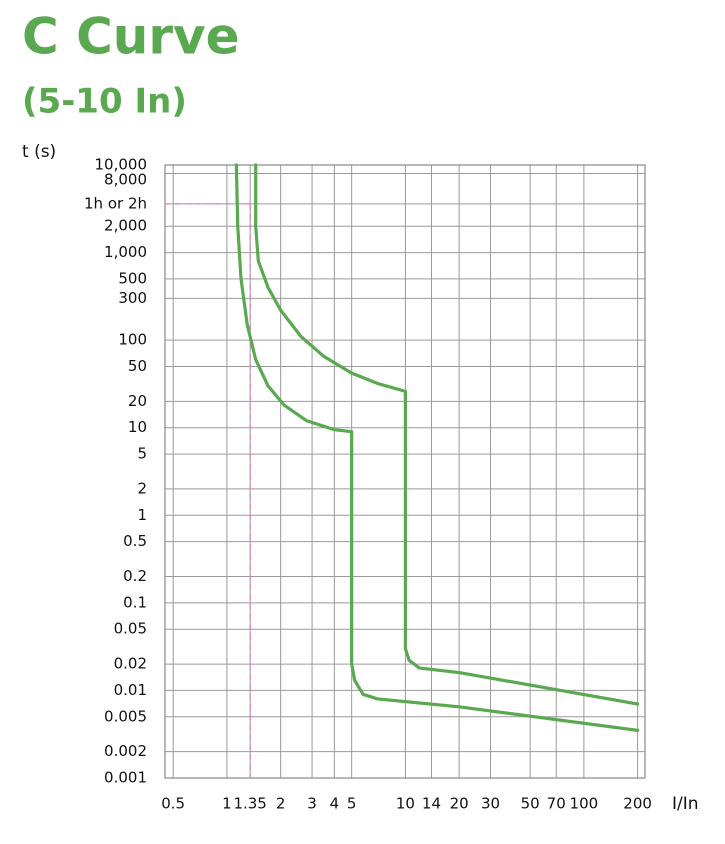  I want to click on chart-title: C Curve, so click(131, 37).